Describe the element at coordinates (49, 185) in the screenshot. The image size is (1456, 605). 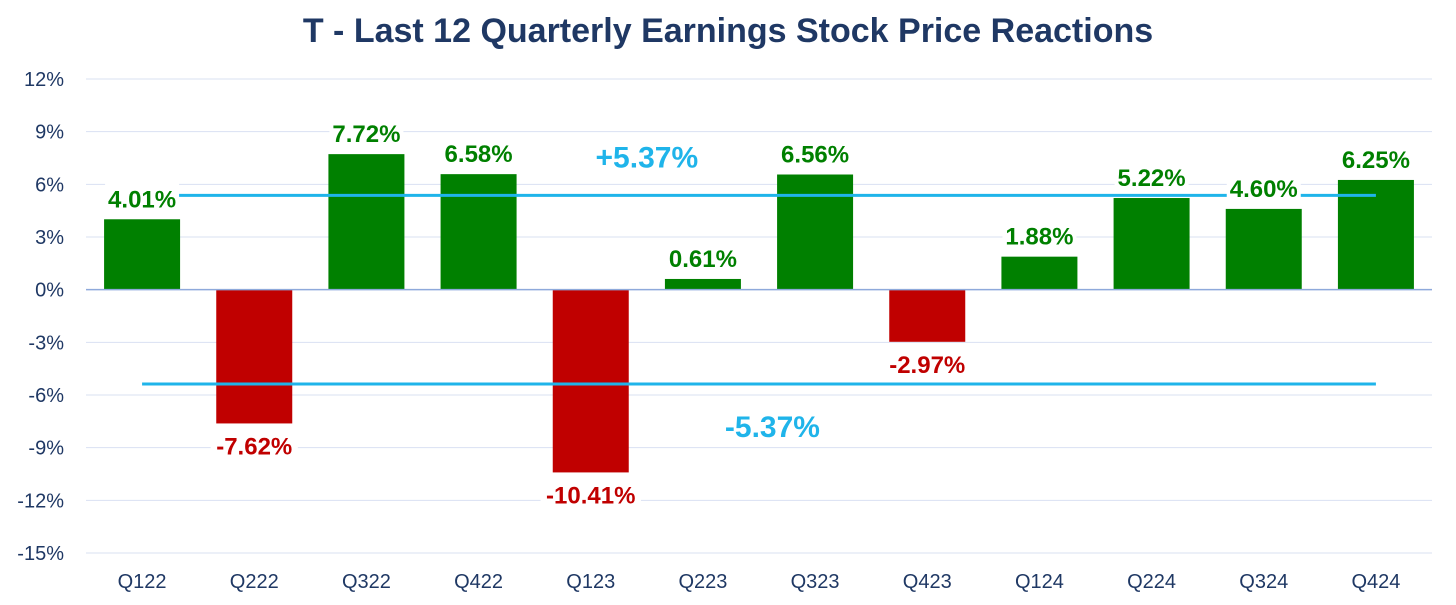
I see `y-tick-label: 6%` at that location.